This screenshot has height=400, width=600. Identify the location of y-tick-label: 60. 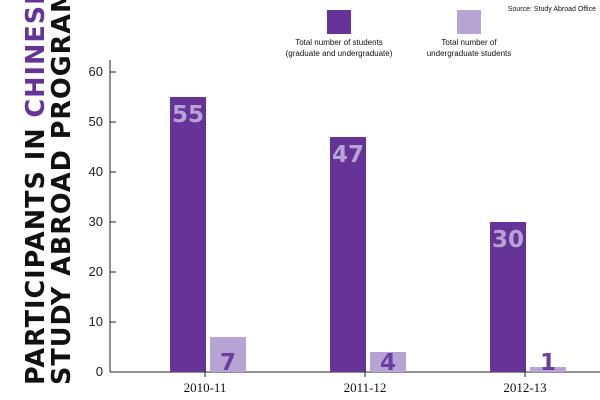
(96, 71).